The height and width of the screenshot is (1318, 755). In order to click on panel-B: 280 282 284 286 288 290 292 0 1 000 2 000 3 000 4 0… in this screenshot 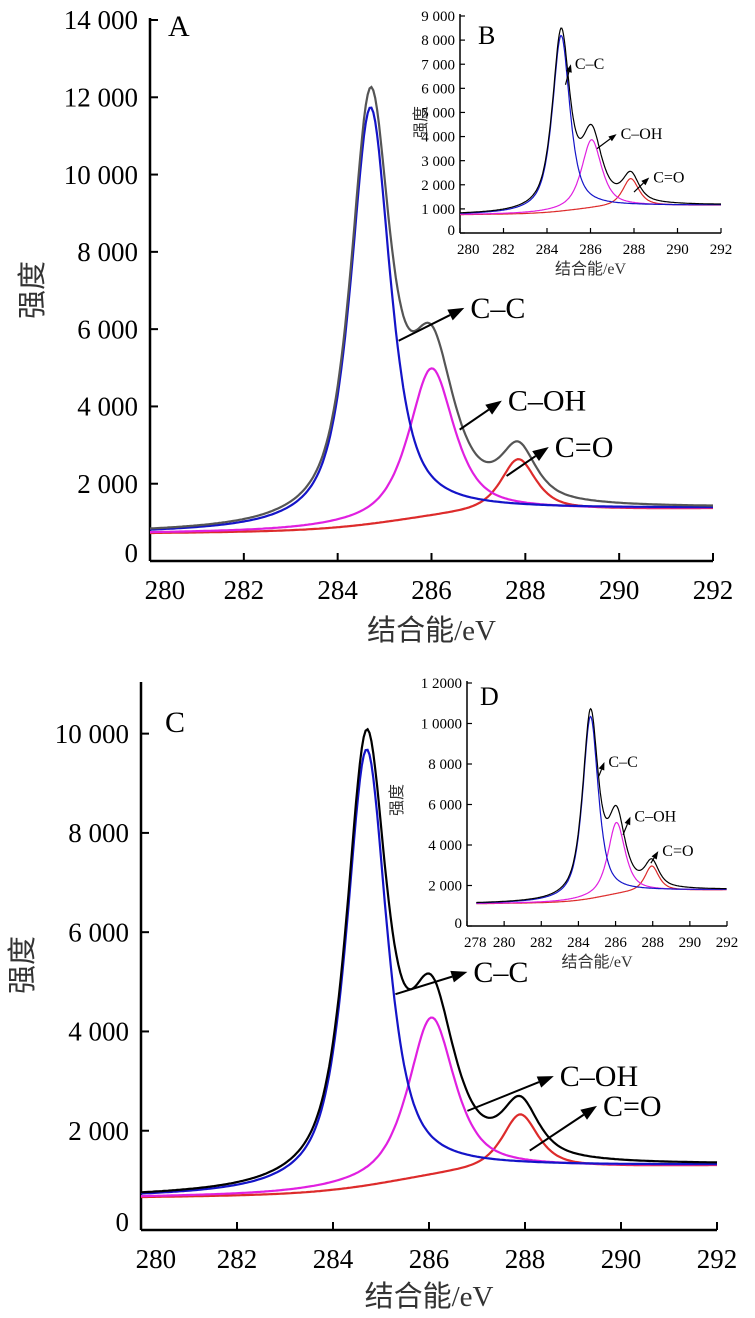, I will do `click(572, 143)`.